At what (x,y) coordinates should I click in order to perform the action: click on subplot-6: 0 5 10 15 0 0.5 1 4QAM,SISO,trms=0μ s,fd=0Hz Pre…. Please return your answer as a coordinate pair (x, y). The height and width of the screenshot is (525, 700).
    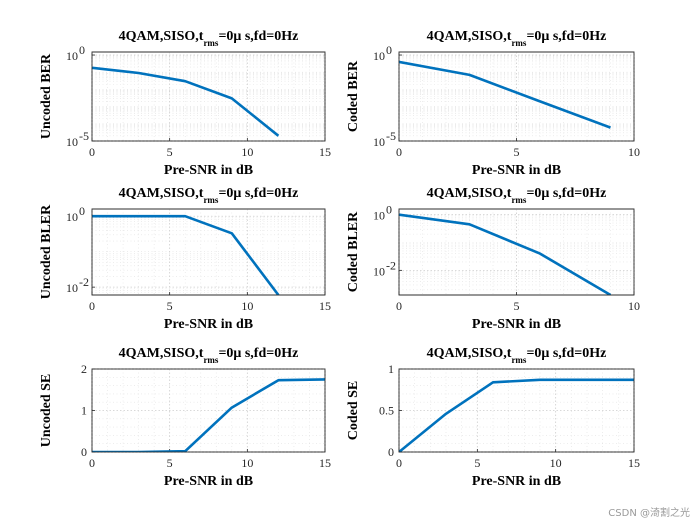
    Looking at the image, I should click on (493, 417).